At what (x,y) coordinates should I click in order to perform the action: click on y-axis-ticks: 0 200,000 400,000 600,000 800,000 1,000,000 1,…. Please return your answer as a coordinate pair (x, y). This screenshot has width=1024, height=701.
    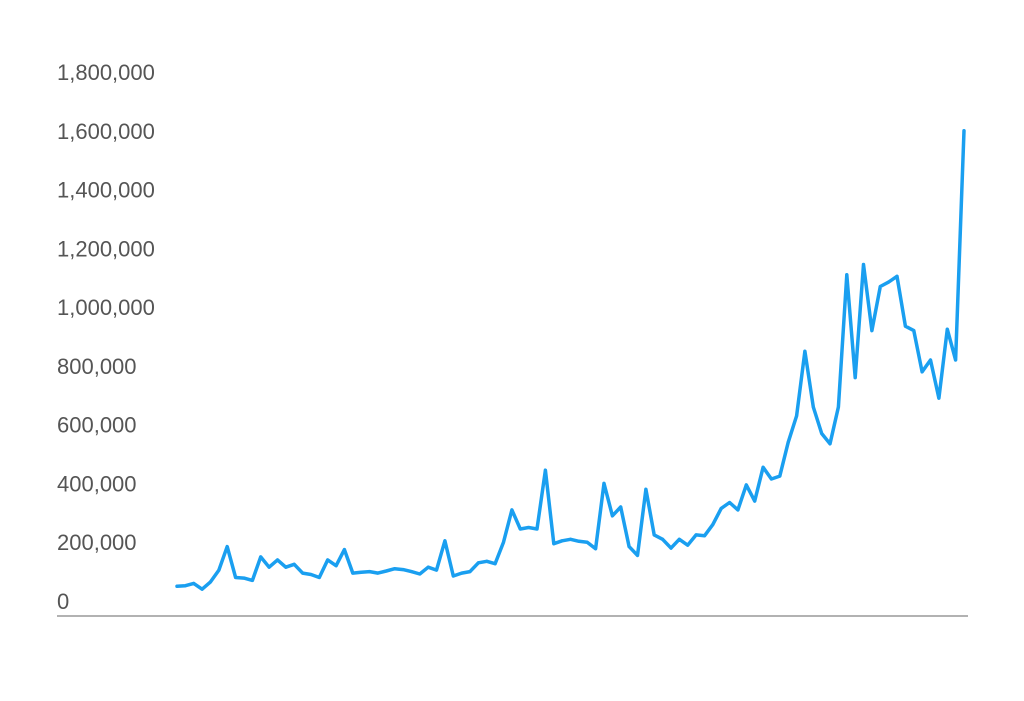
    Looking at the image, I should click on (106, 337).